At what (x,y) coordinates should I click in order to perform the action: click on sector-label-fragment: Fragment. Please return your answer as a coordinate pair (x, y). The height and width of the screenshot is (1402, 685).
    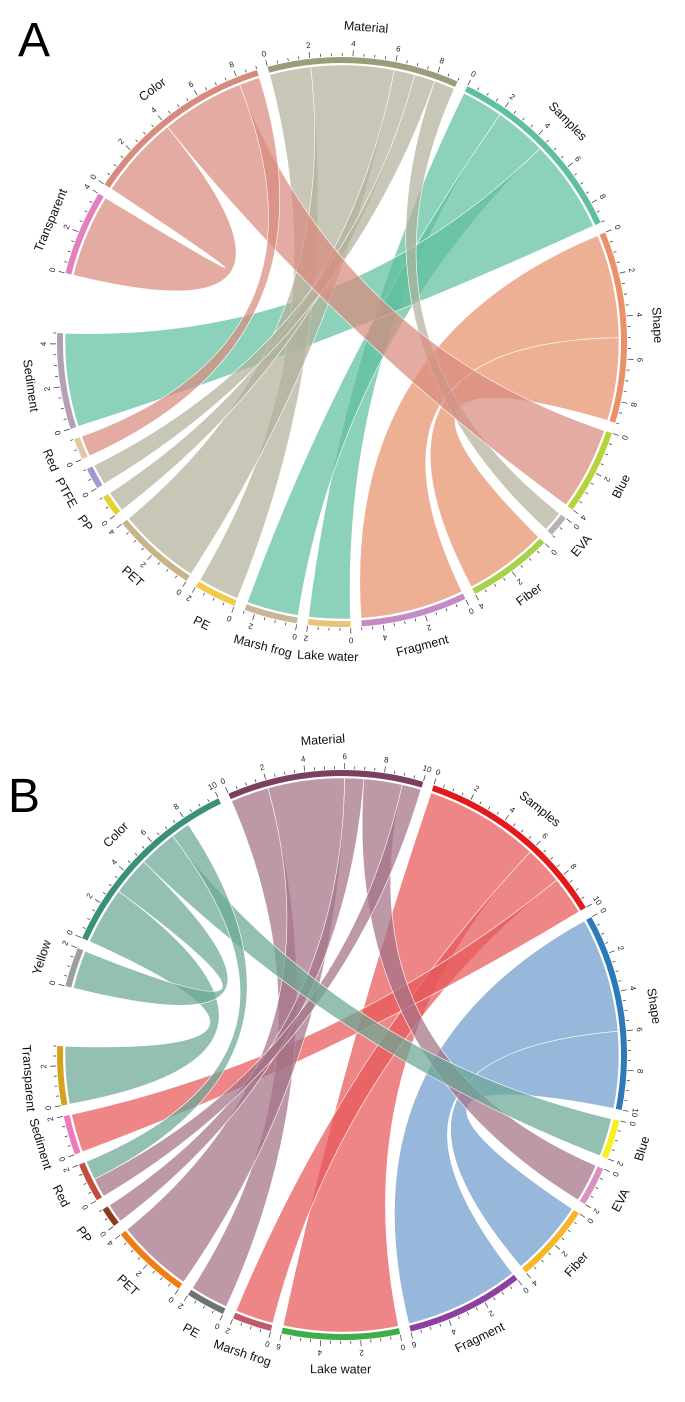
    Looking at the image, I should click on (423, 645).